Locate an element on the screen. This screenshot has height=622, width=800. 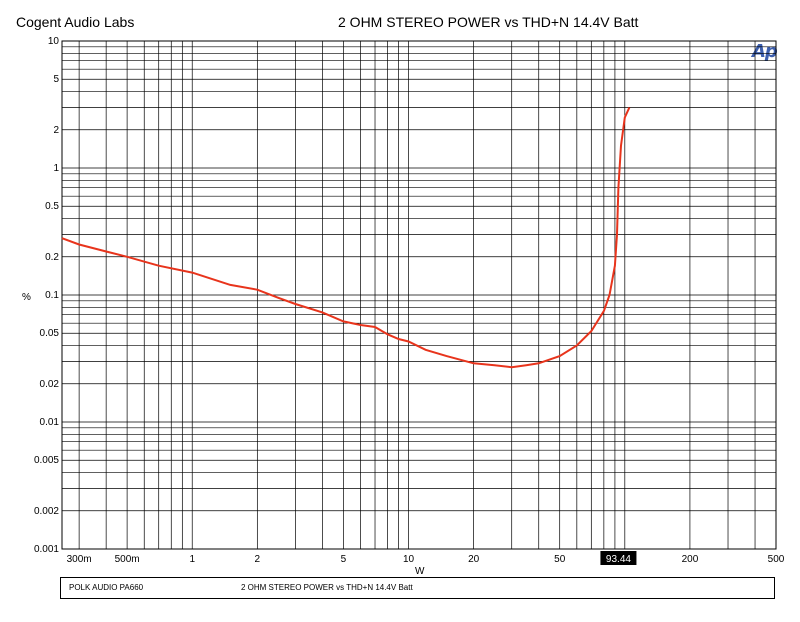
x-axis-ticks: 300m 500m 1 2 5 10 20 50 200 500 is located at coordinates (426, 559).